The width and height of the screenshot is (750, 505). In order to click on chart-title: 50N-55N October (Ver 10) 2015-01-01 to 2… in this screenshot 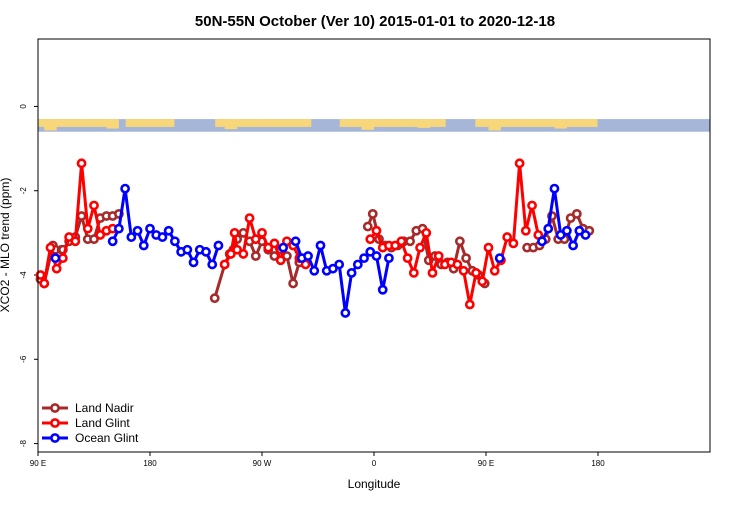, I will do `click(375, 21)`.